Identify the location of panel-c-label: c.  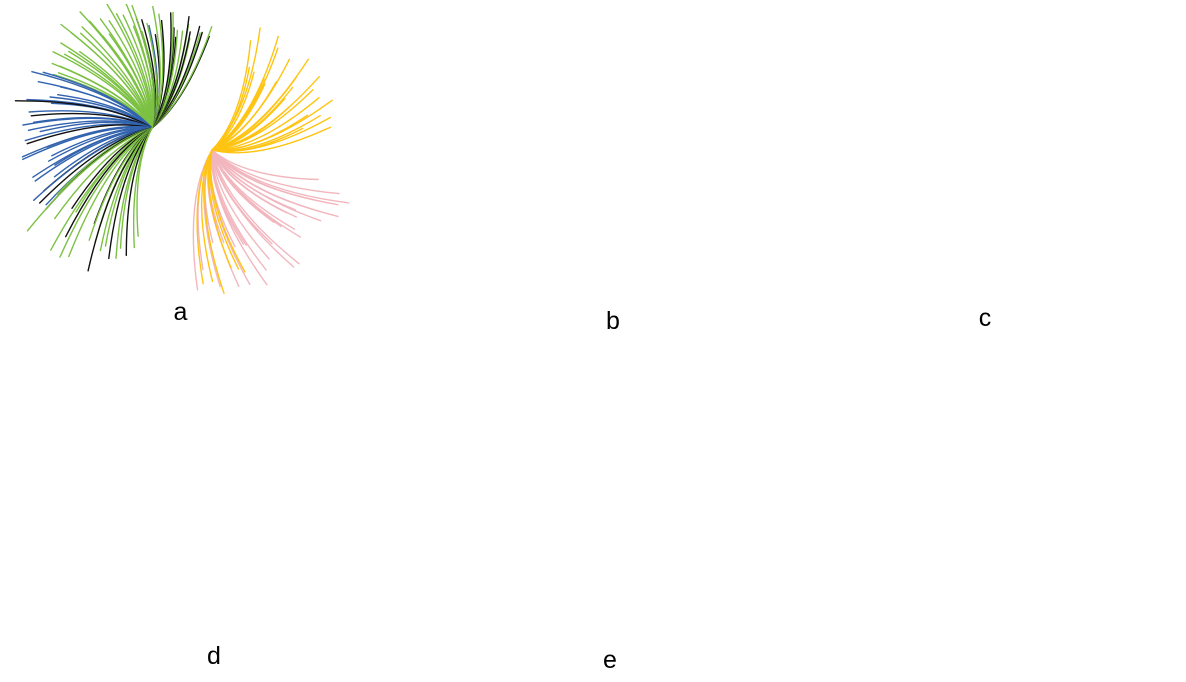
(985, 318).